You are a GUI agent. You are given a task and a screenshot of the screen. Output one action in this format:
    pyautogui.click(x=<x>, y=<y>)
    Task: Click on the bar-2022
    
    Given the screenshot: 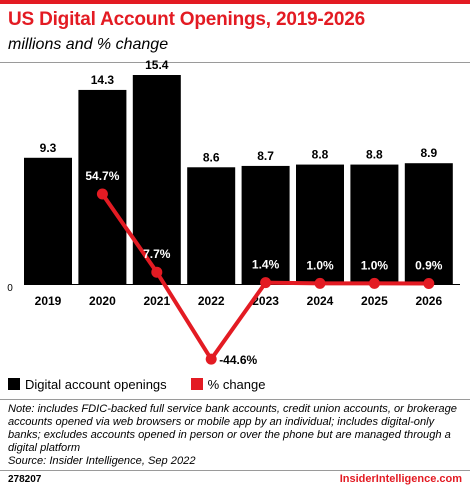 What is the action you would take?
    pyautogui.click(x=211, y=225)
    